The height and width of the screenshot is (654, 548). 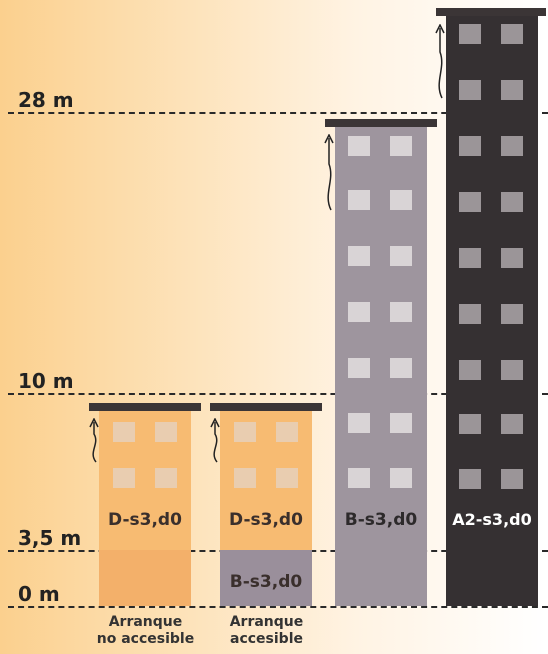 I want to click on level-label-28m: 28 m, so click(x=46, y=100).